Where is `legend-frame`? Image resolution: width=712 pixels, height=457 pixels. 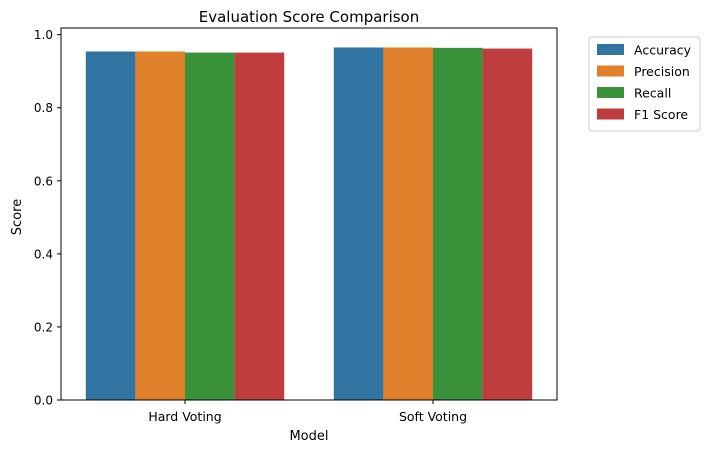 legend-frame is located at coordinates (644, 84).